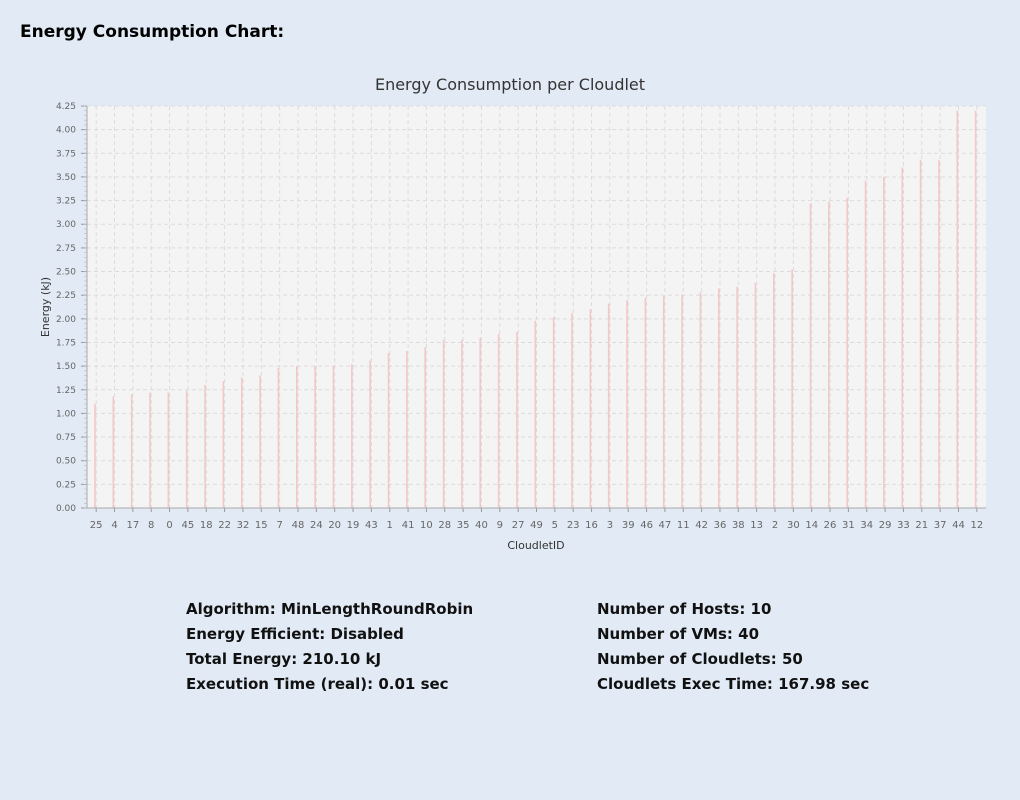 The height and width of the screenshot is (800, 1020). Describe the element at coordinates (66, 414) in the screenshot. I see `y-tick-label: 1.00` at that location.